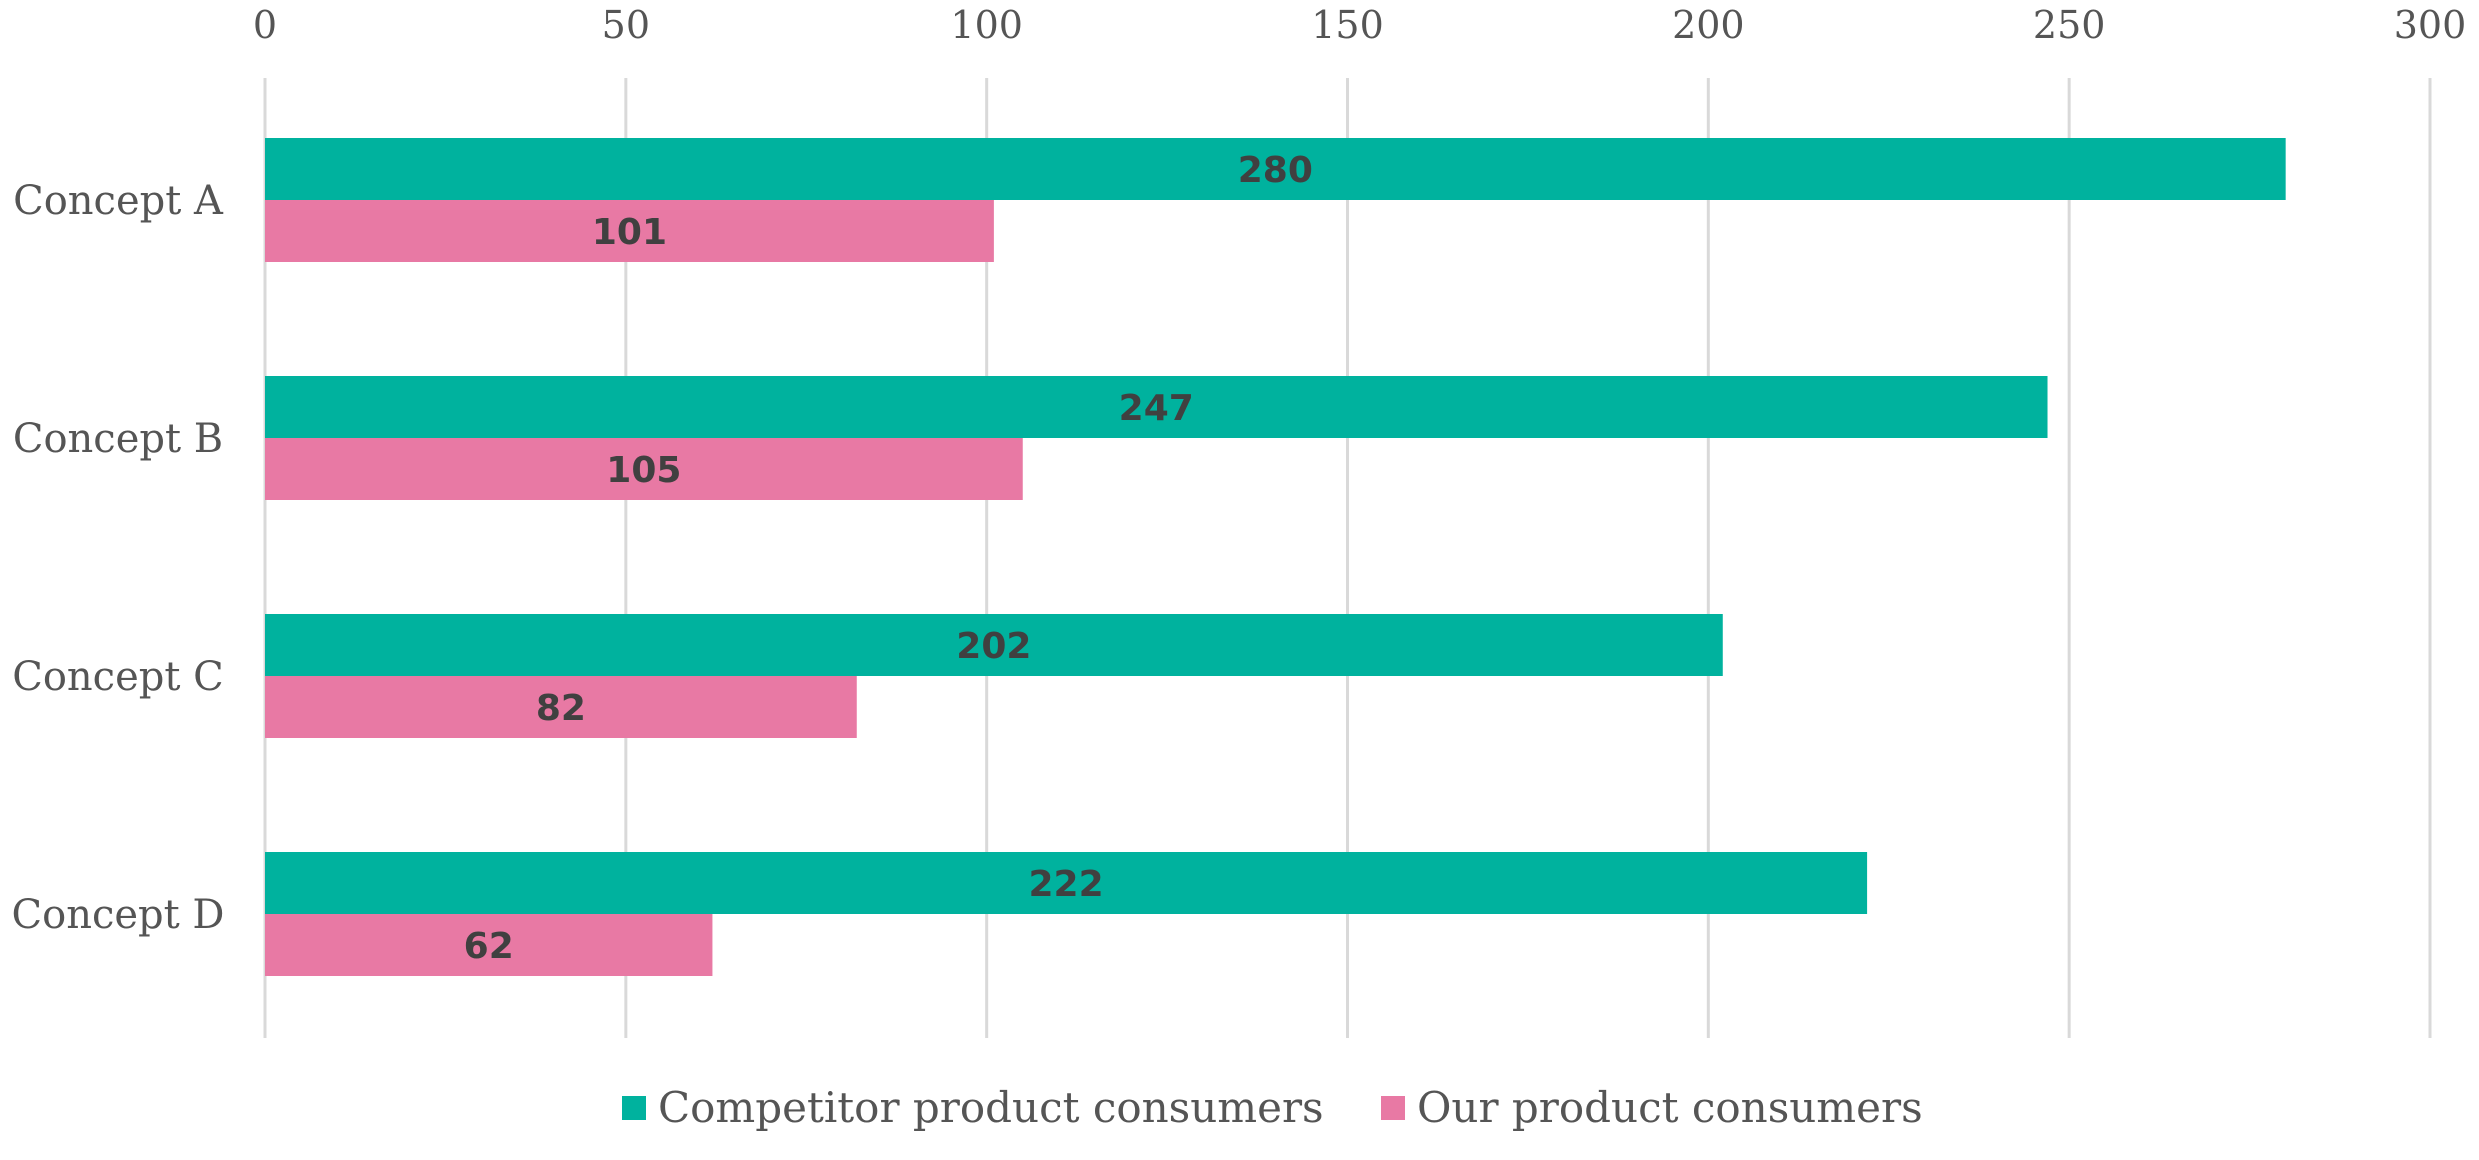  I want to click on data-label-ours-4: 62, so click(489, 946).